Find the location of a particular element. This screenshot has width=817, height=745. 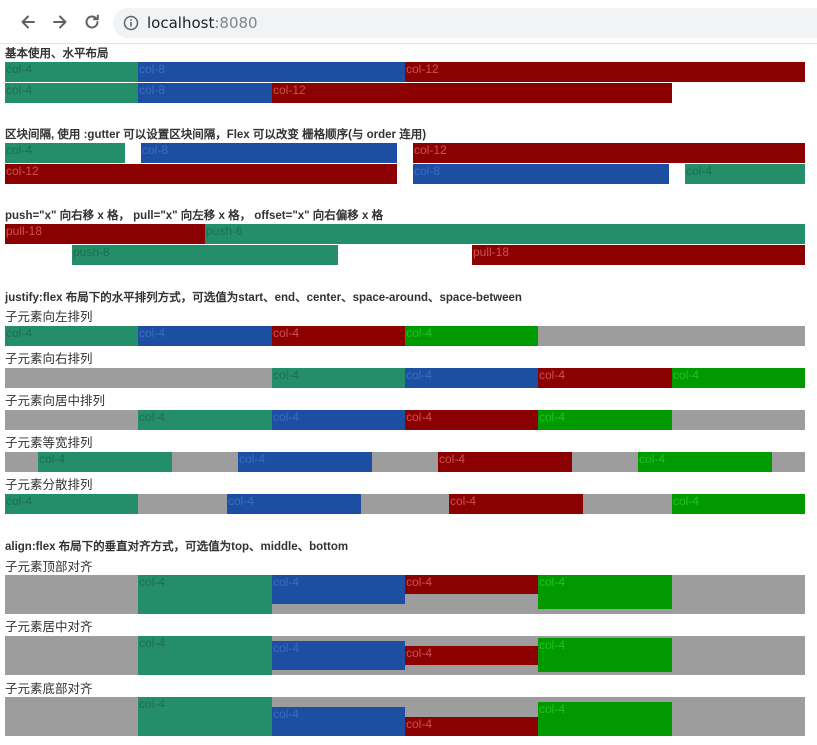

justify-start-row: col-4 col-4 col-4 col-4 is located at coordinates (405, 336).